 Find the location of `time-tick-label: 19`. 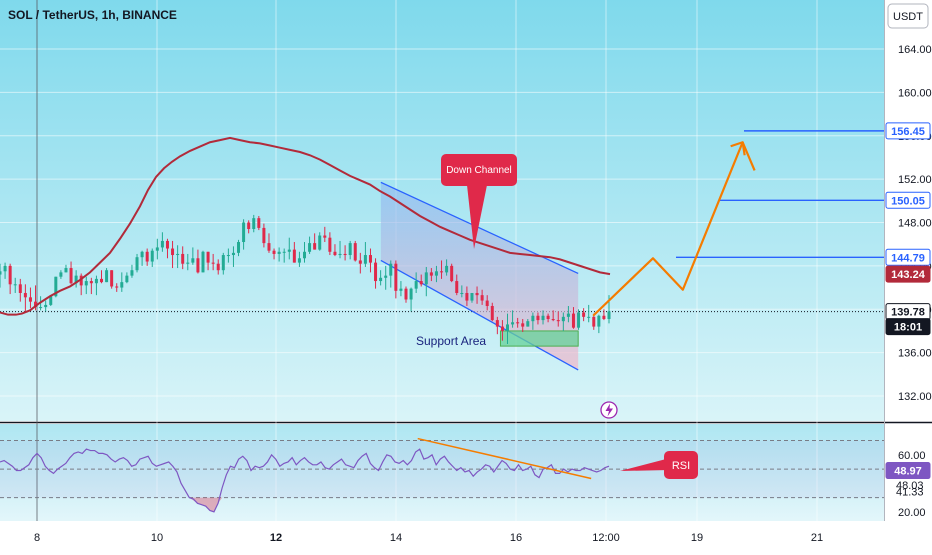

time-tick-label: 19 is located at coordinates (697, 538).